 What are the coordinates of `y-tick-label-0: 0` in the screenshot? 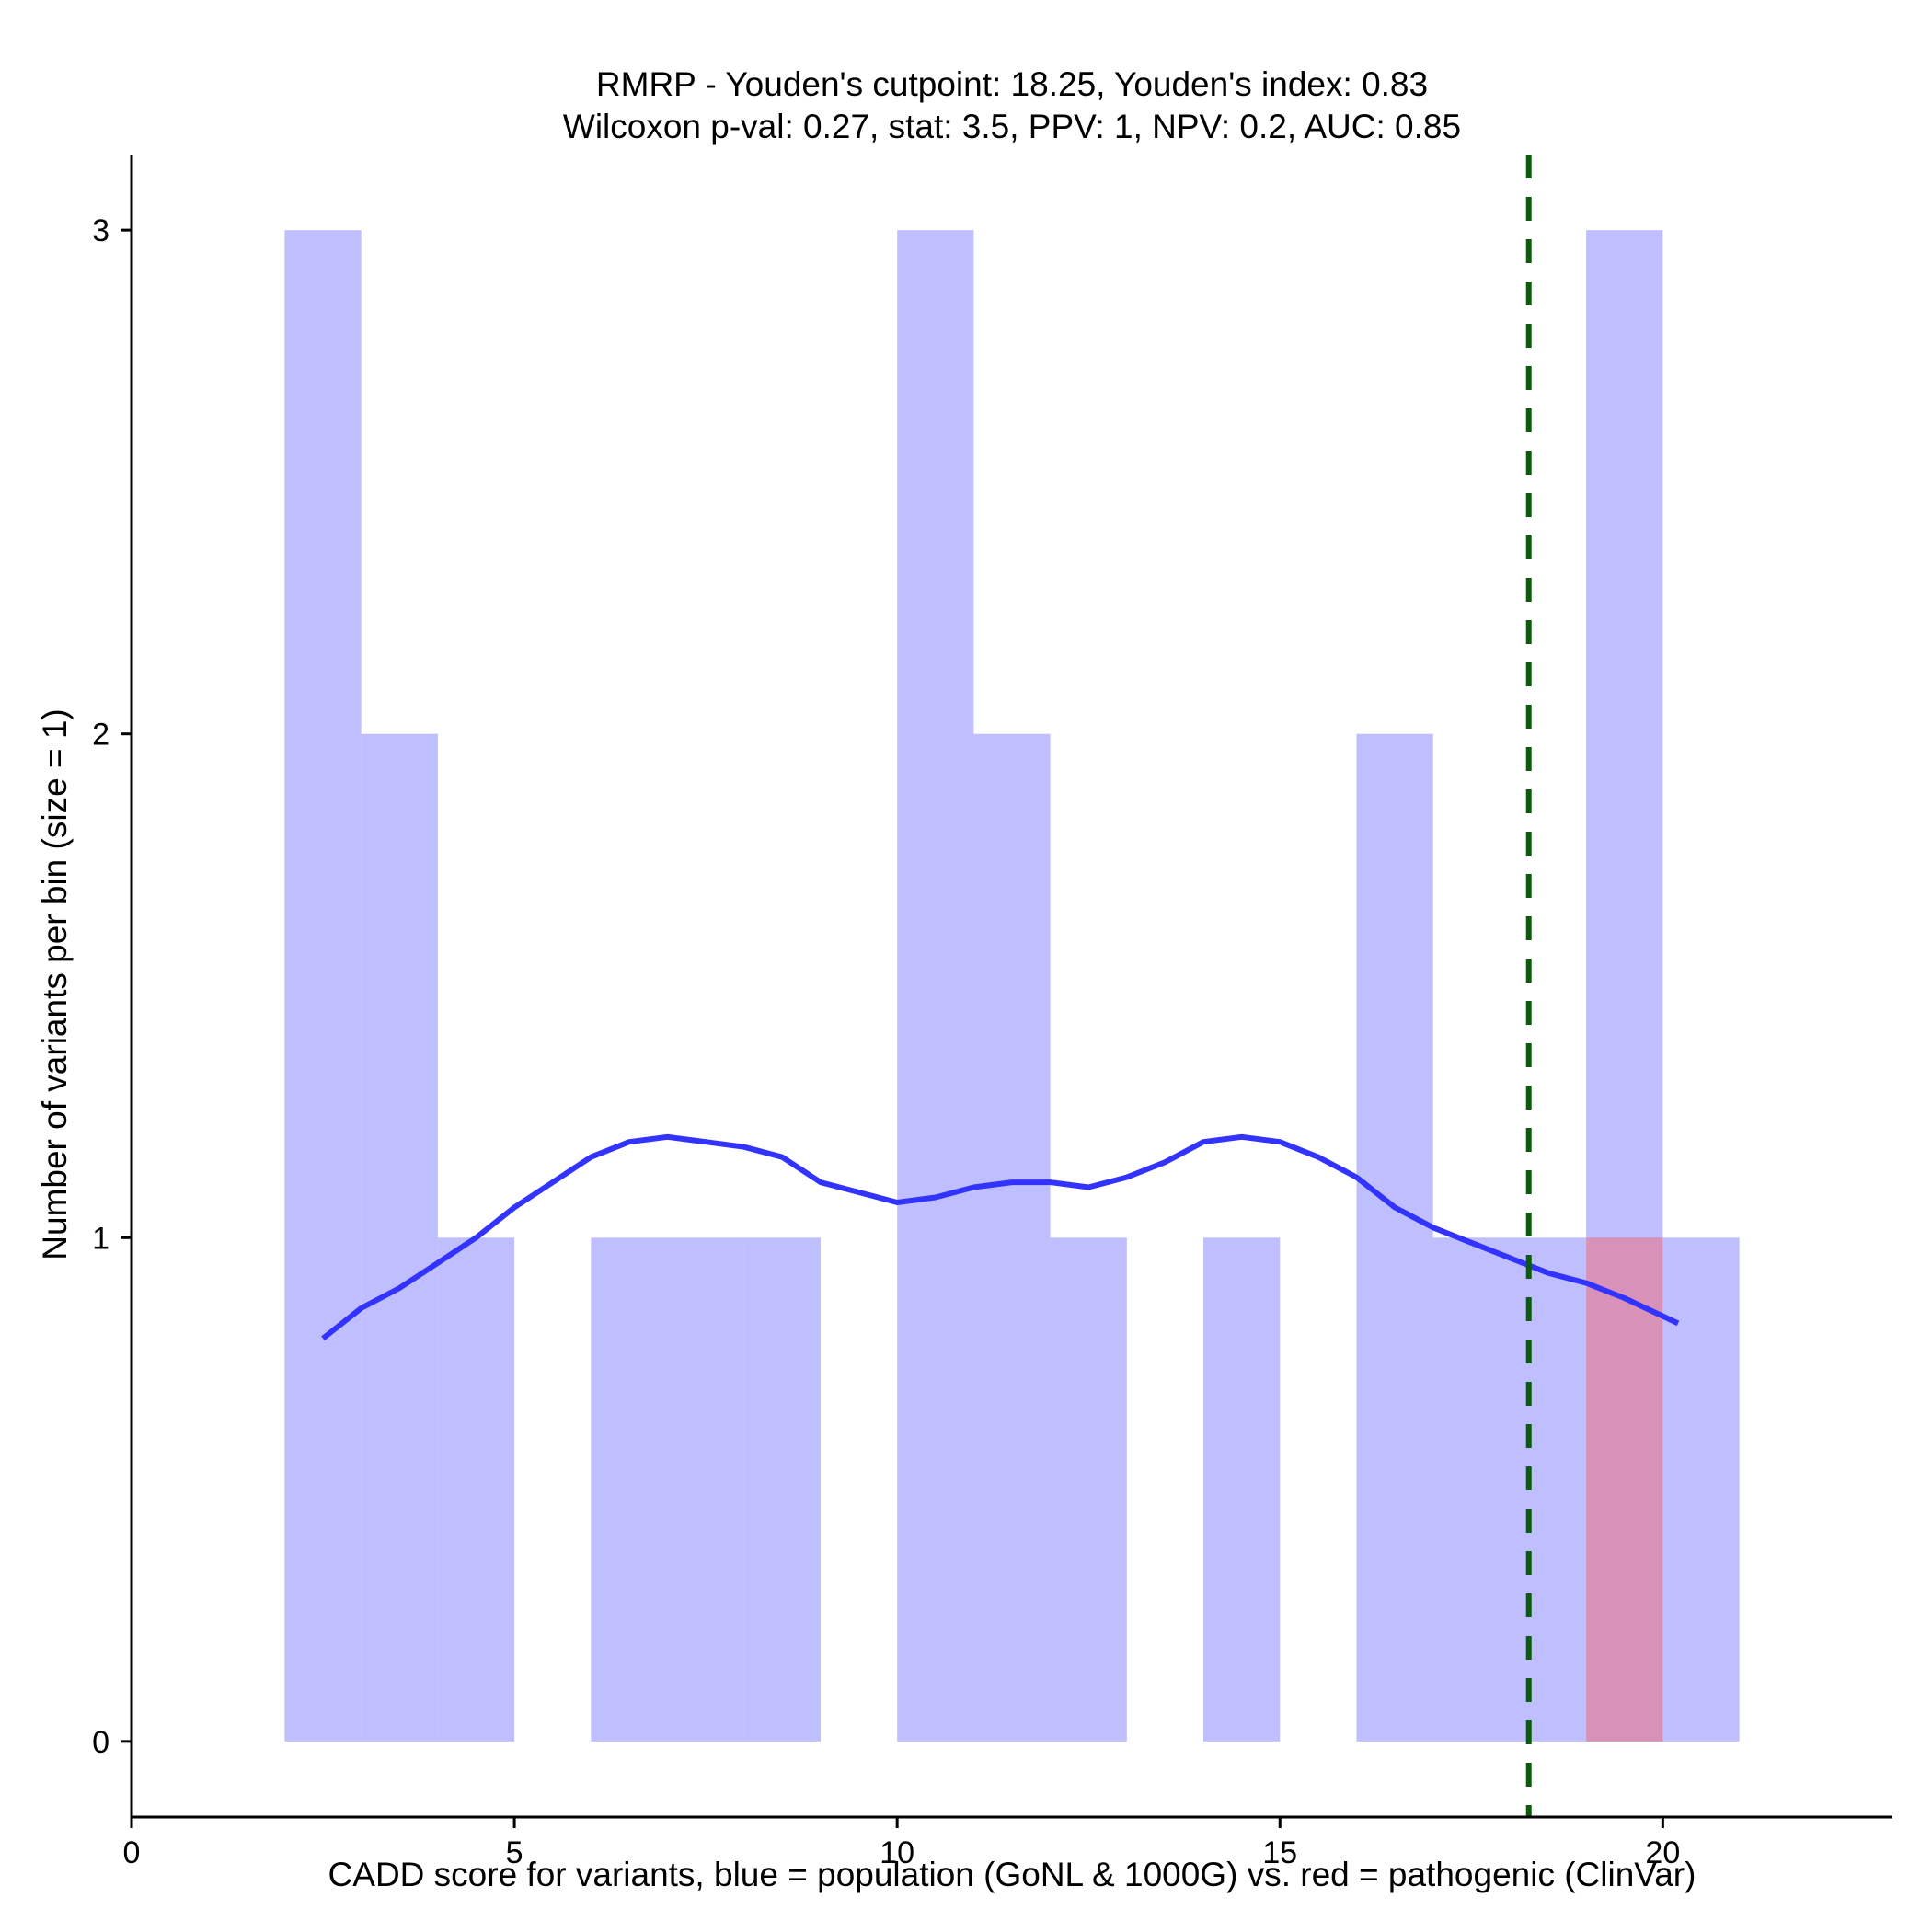 It's located at (100, 1742).